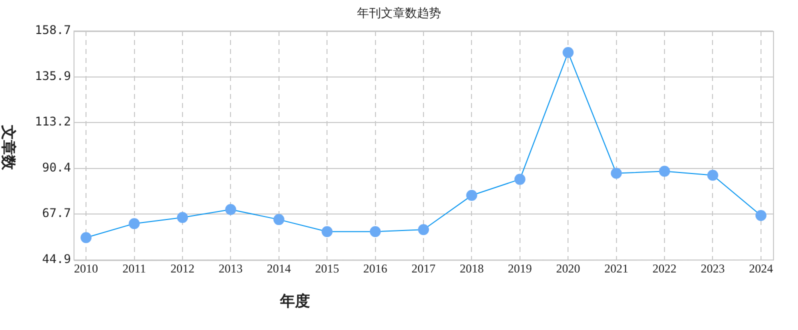  What do you see at coordinates (520, 268) in the screenshot?
I see `x-tick-label: 2019` at bounding box center [520, 268].